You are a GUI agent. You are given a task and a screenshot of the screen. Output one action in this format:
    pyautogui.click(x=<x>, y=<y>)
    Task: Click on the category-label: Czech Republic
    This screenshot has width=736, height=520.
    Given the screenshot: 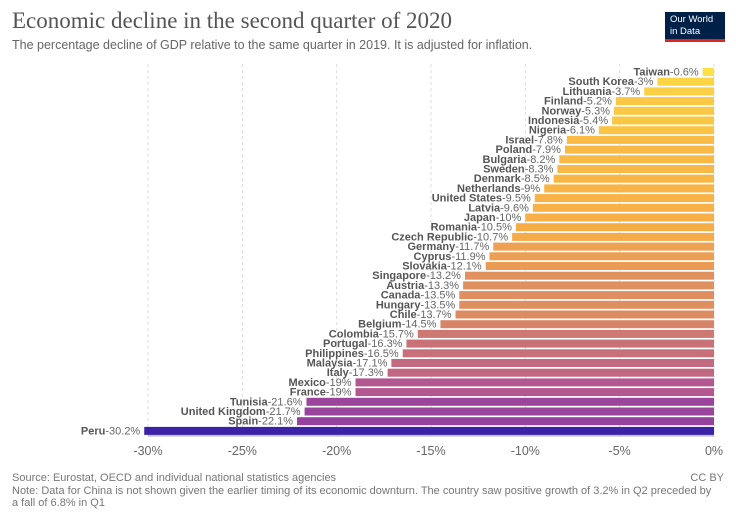 What is the action you would take?
    pyautogui.click(x=432, y=237)
    